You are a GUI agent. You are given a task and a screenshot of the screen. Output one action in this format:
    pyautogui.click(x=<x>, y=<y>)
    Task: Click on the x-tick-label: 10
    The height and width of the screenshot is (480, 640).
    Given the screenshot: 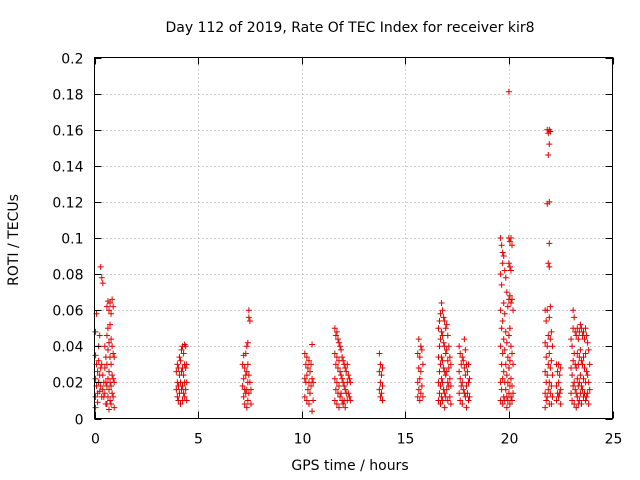 What is the action you would take?
    pyautogui.click(x=303, y=440)
    